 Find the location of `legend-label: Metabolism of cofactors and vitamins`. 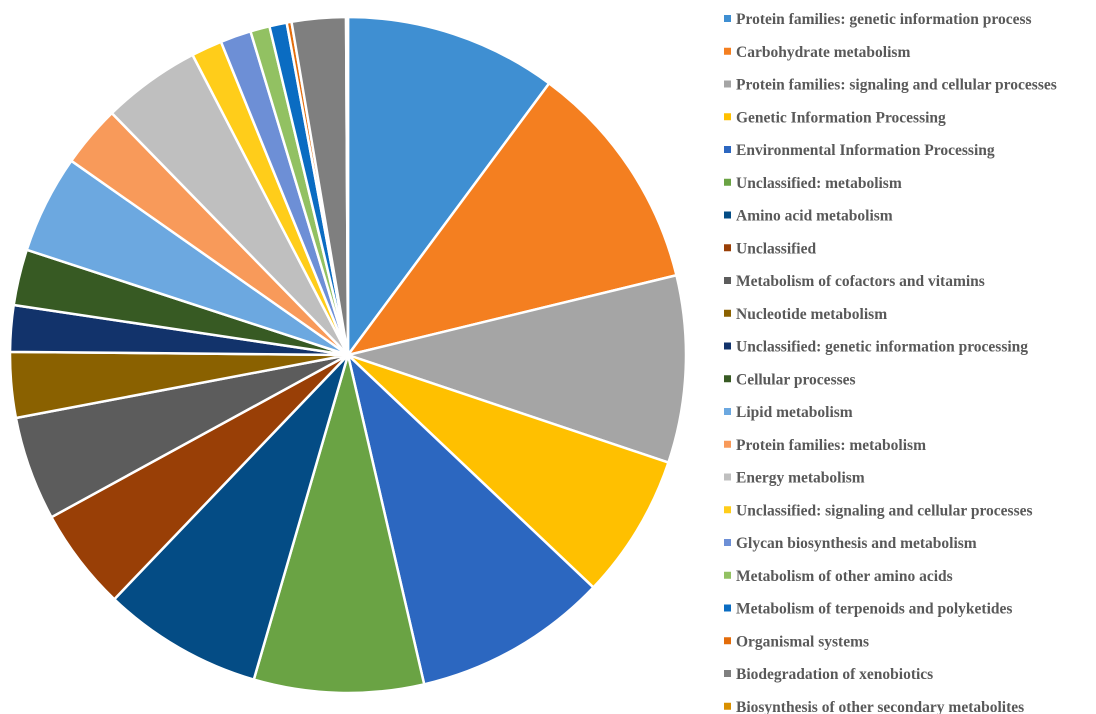

legend-label: Metabolism of cofactors and vitamins is located at coordinates (860, 281).